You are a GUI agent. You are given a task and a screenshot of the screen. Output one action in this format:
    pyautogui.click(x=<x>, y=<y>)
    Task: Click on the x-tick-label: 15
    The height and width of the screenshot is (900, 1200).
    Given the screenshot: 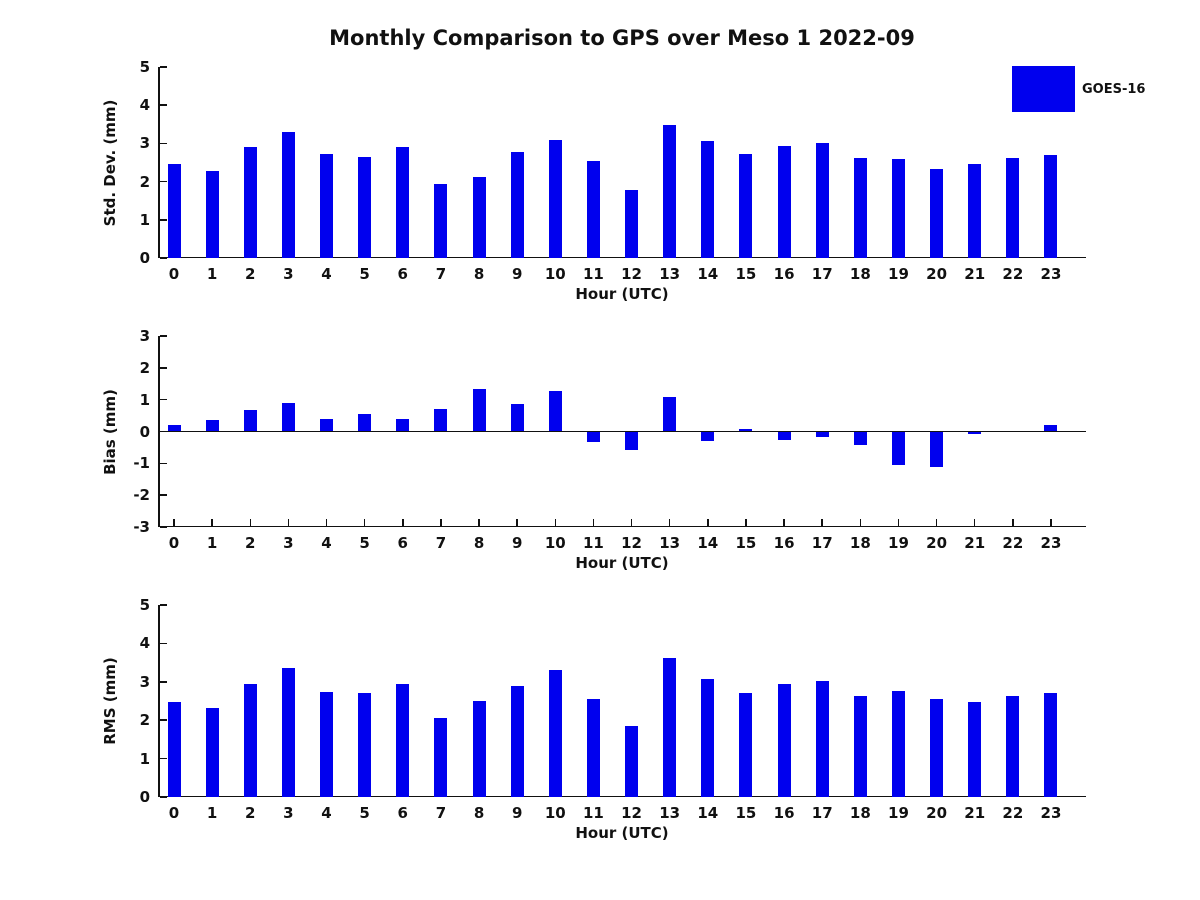 What is the action you would take?
    pyautogui.click(x=746, y=813)
    